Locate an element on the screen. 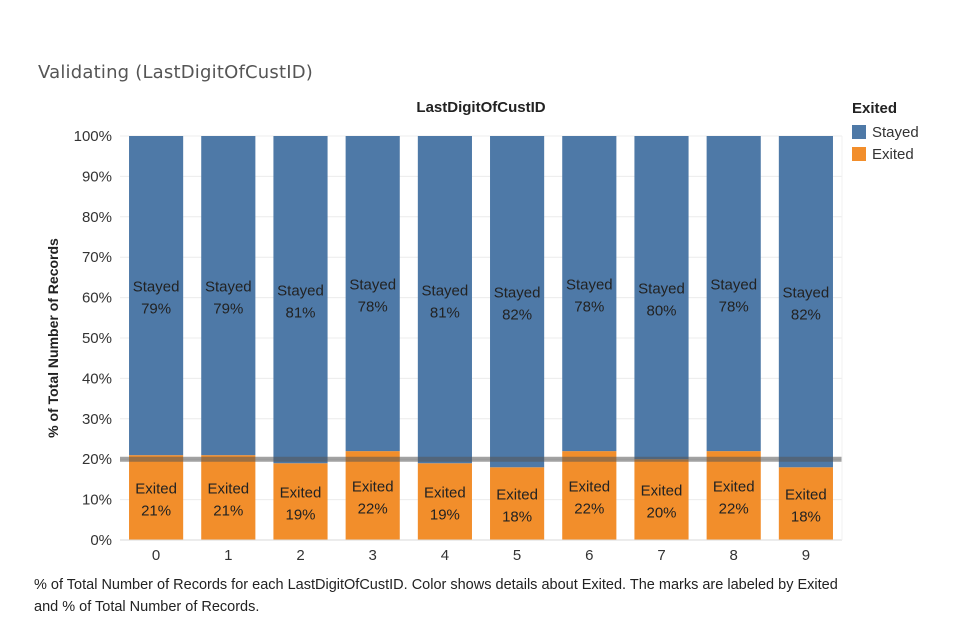  x-tick-label: 0 is located at coordinates (156, 555).